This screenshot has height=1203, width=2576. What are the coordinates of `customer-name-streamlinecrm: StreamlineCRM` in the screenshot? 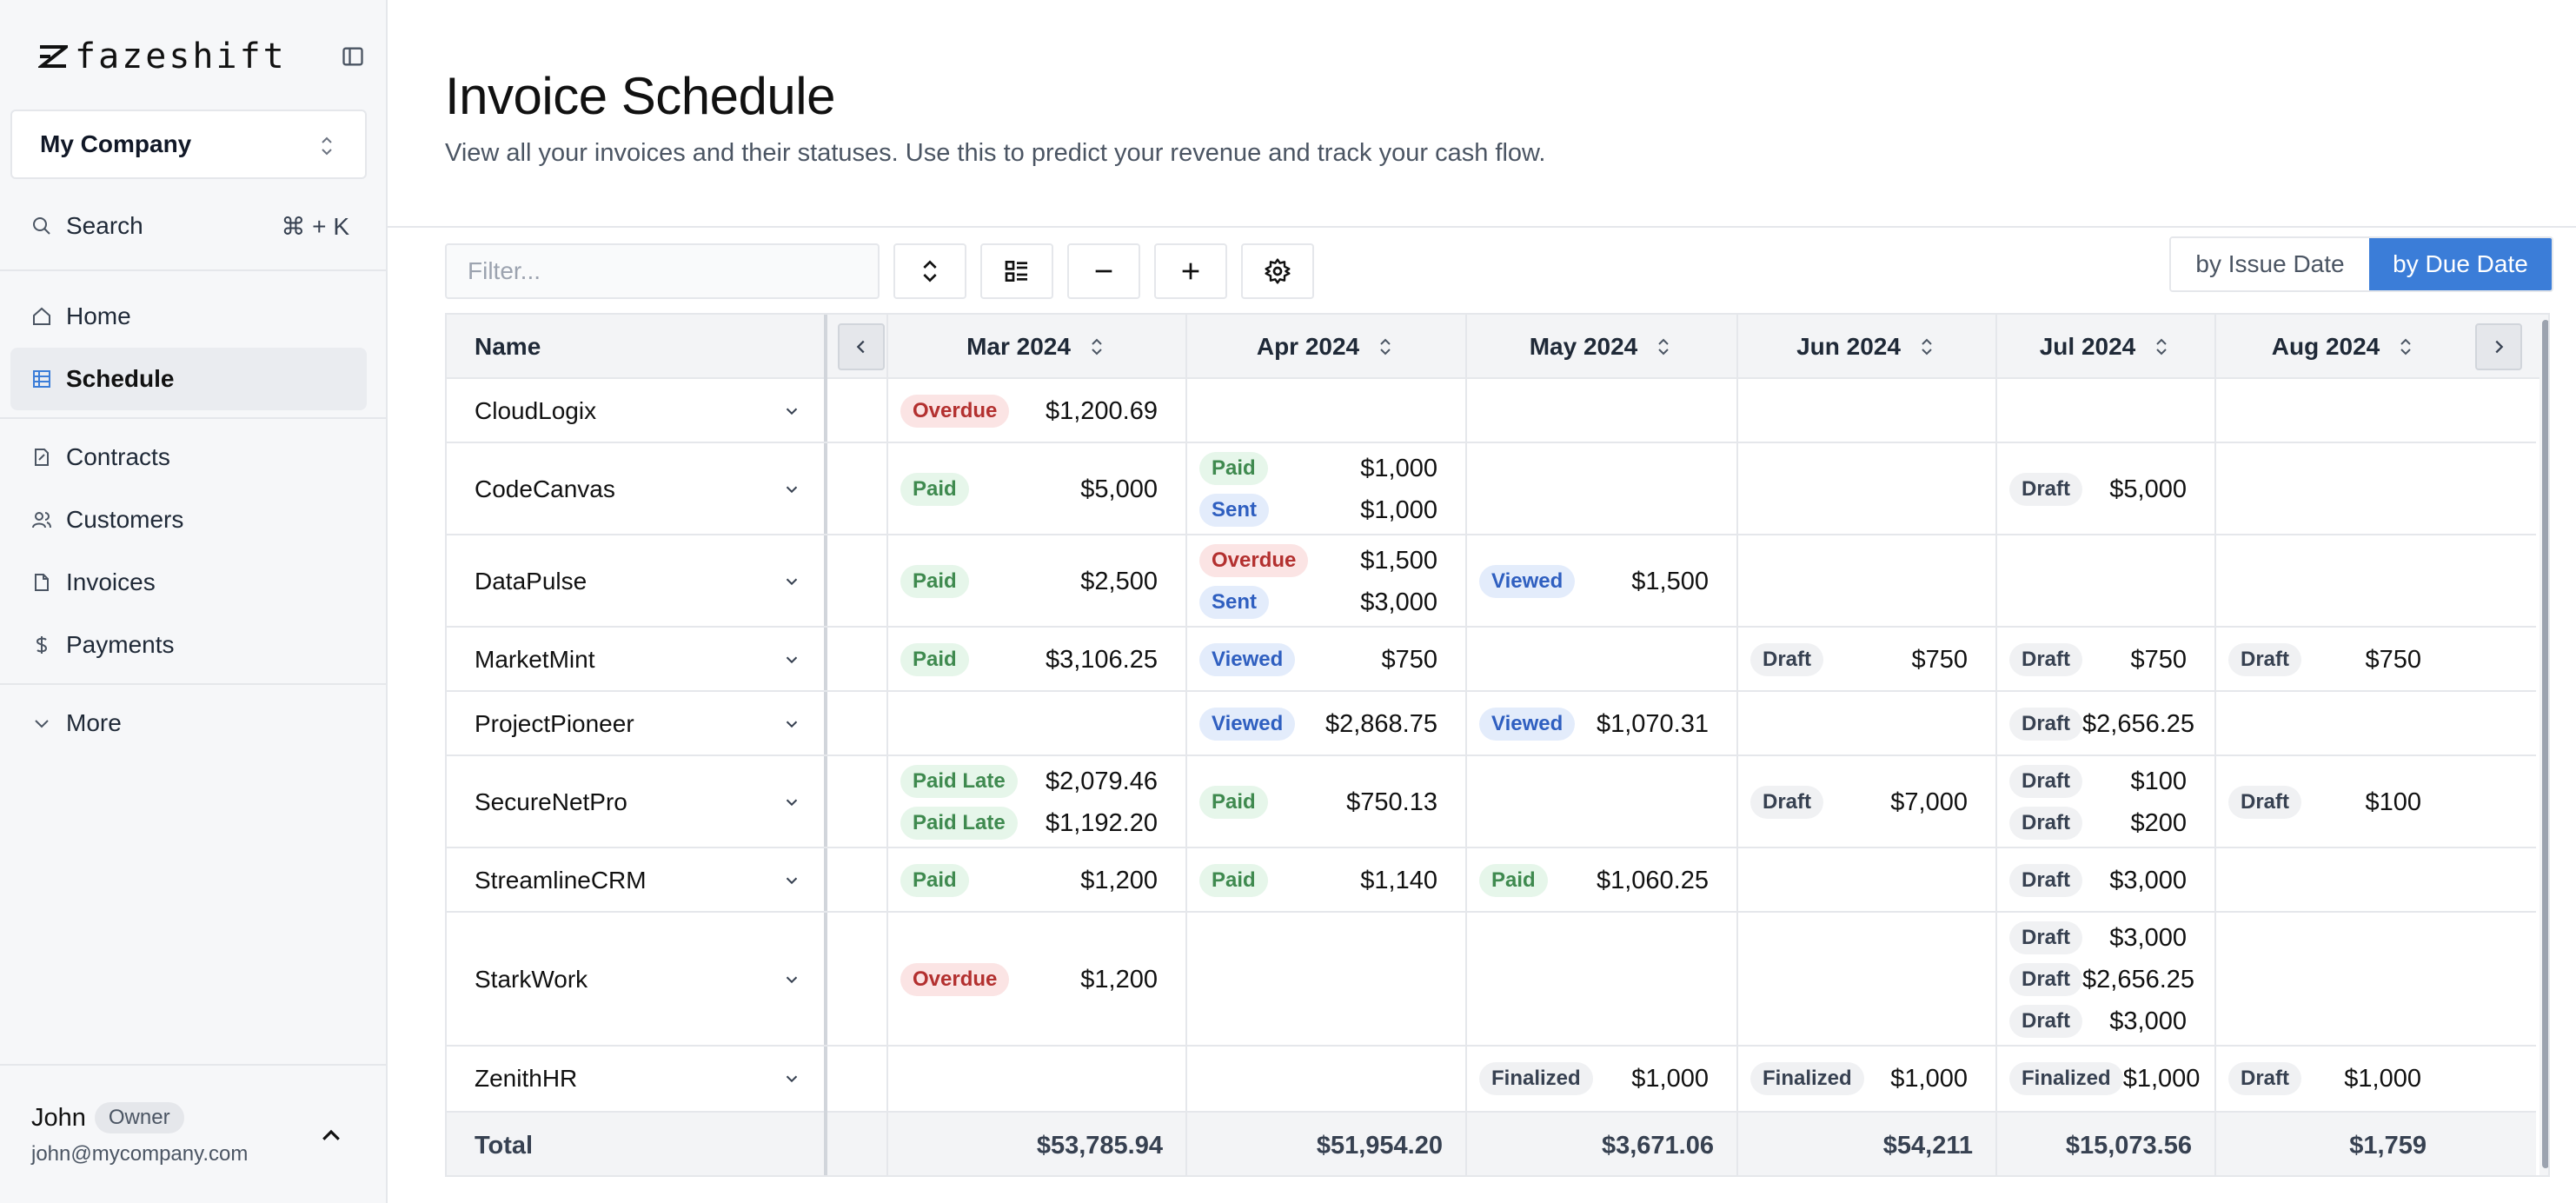 It's located at (561, 880).